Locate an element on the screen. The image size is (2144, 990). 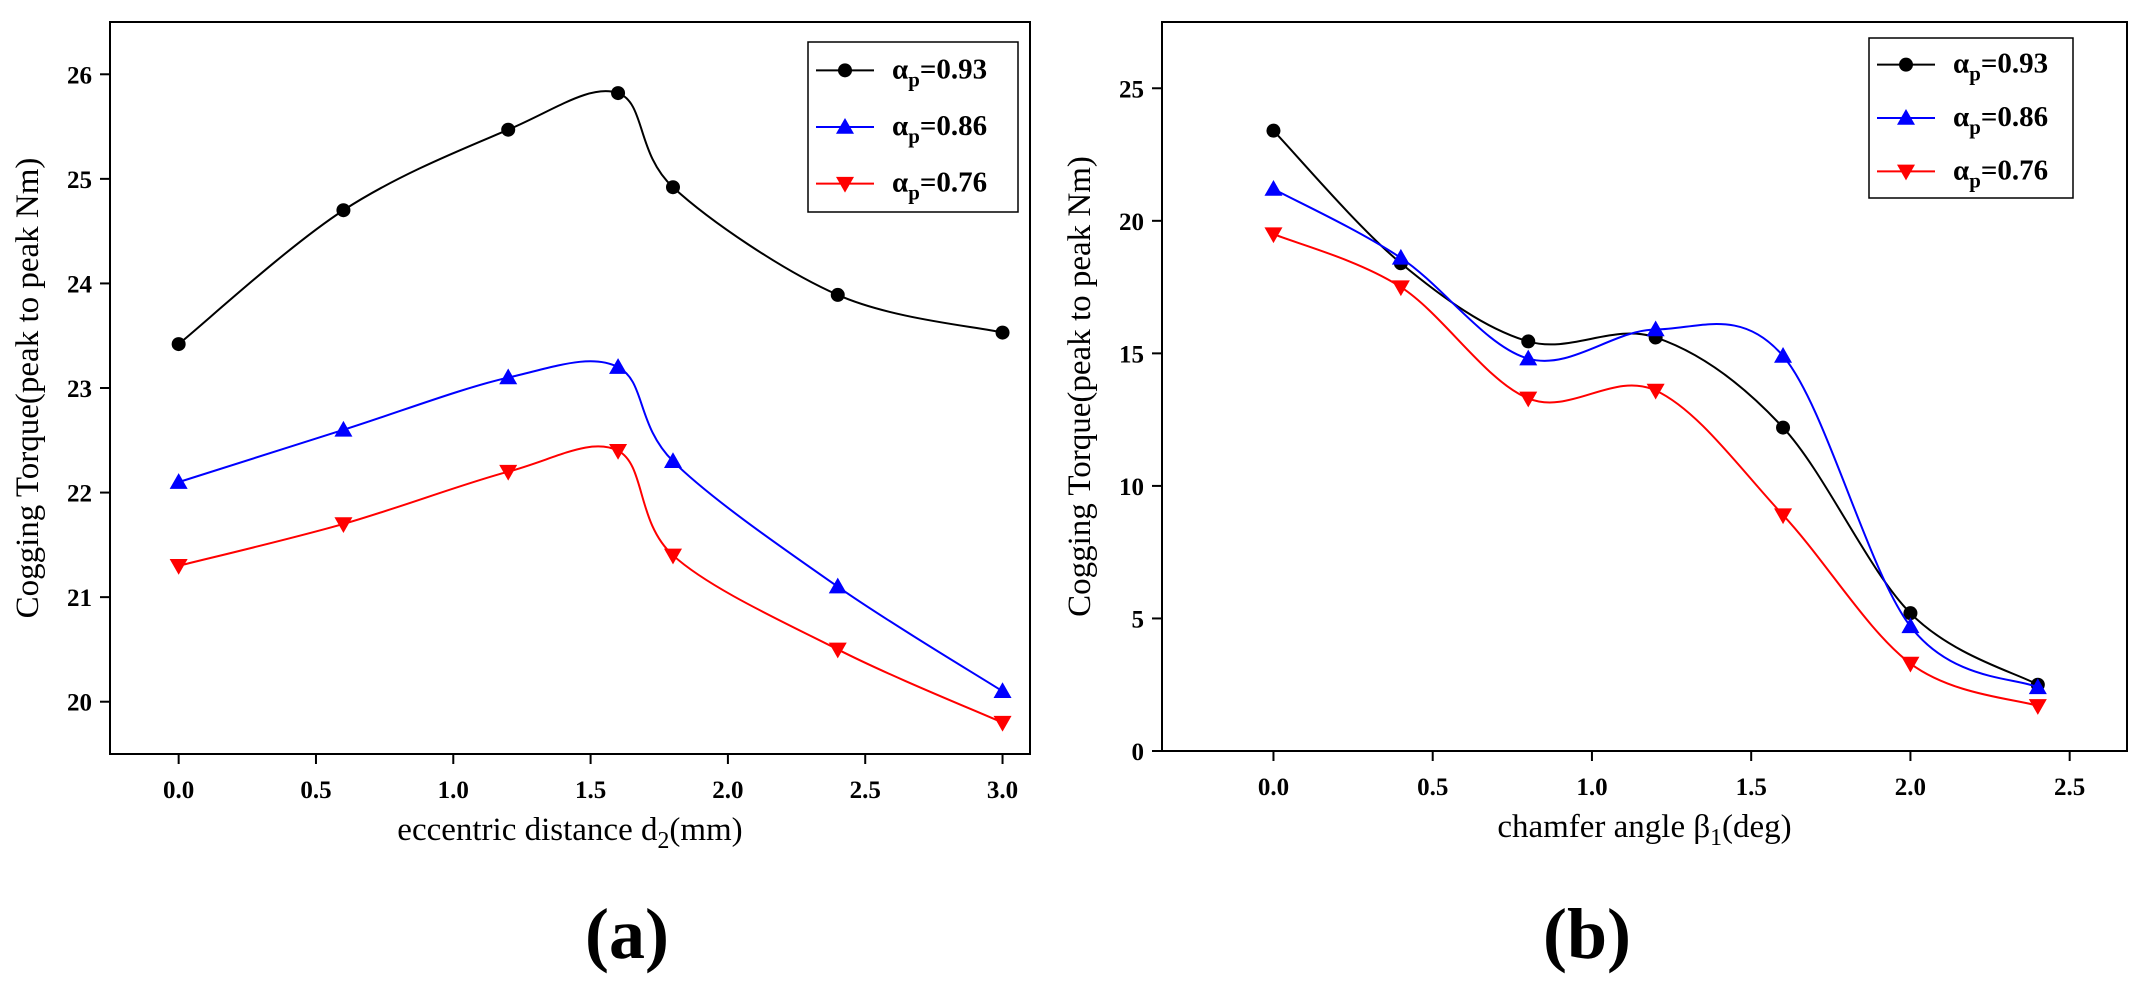
chart-b-x-axis-title-main: chamfer angle β is located at coordinates (1603, 827).